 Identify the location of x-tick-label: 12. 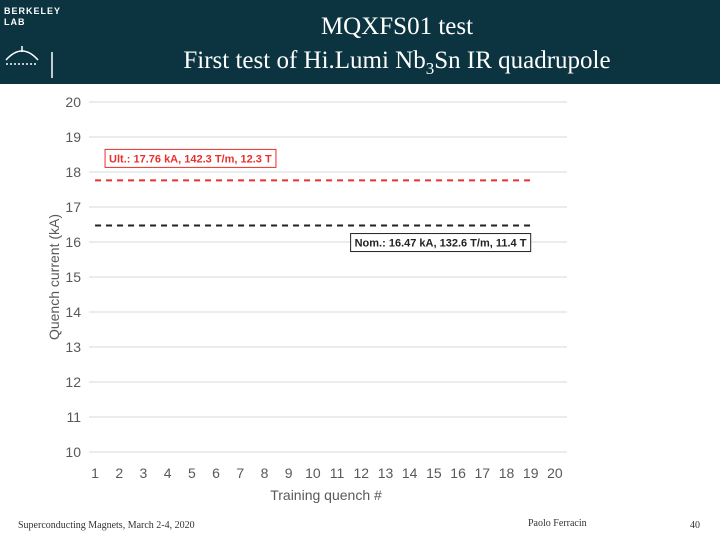
(361, 473).